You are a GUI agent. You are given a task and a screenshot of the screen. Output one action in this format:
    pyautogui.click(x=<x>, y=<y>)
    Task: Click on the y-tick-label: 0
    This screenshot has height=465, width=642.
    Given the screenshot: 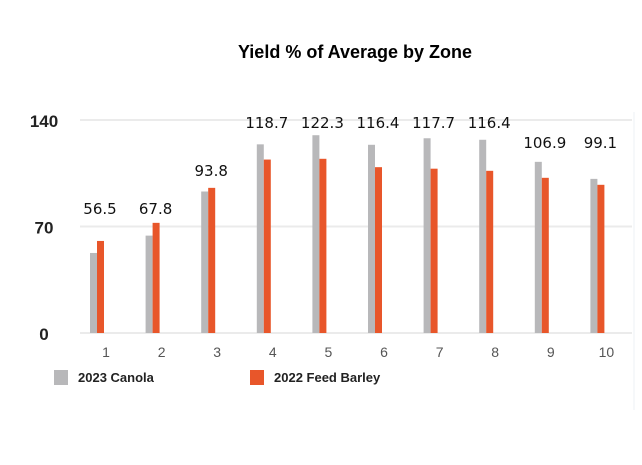 What is the action you would take?
    pyautogui.click(x=43, y=334)
    